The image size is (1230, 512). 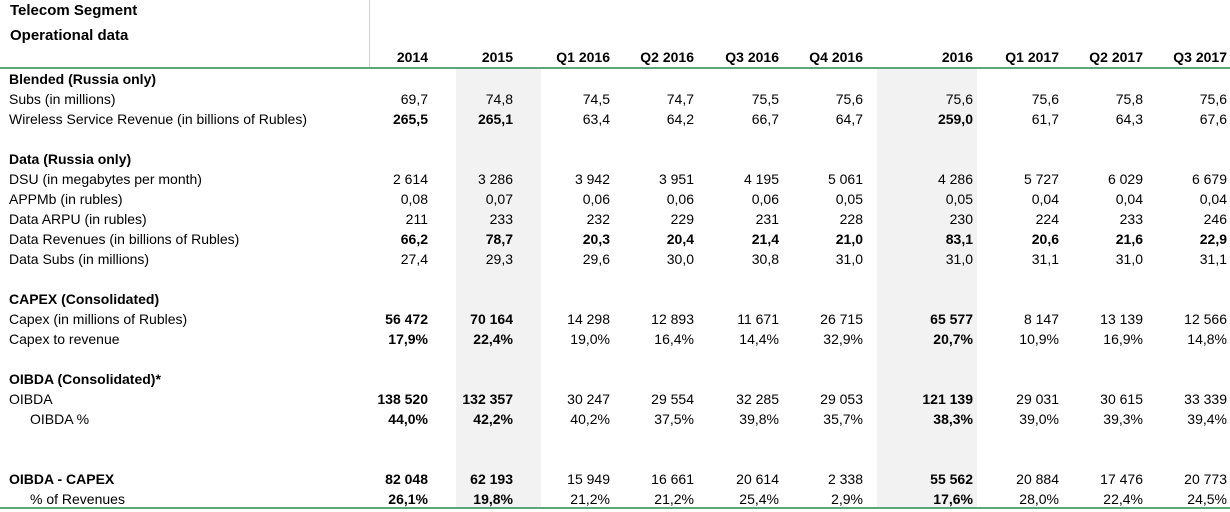 What do you see at coordinates (410, 179) in the screenshot?
I see `cell-value: 2 614` at bounding box center [410, 179].